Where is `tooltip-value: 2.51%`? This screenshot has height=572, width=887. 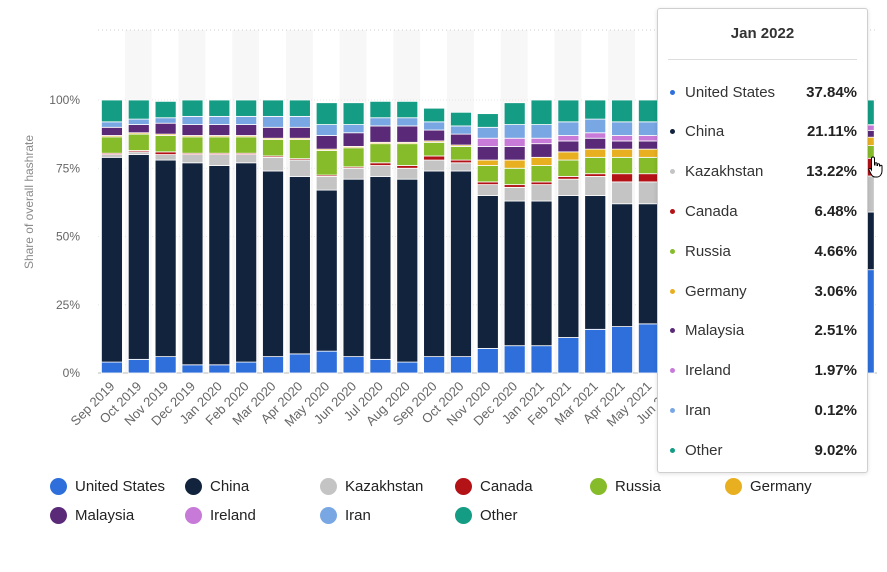 tooltip-value: 2.51% is located at coordinates (835, 331).